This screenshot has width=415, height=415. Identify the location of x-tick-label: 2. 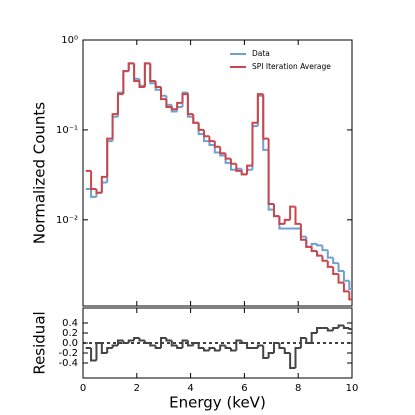
(137, 388).